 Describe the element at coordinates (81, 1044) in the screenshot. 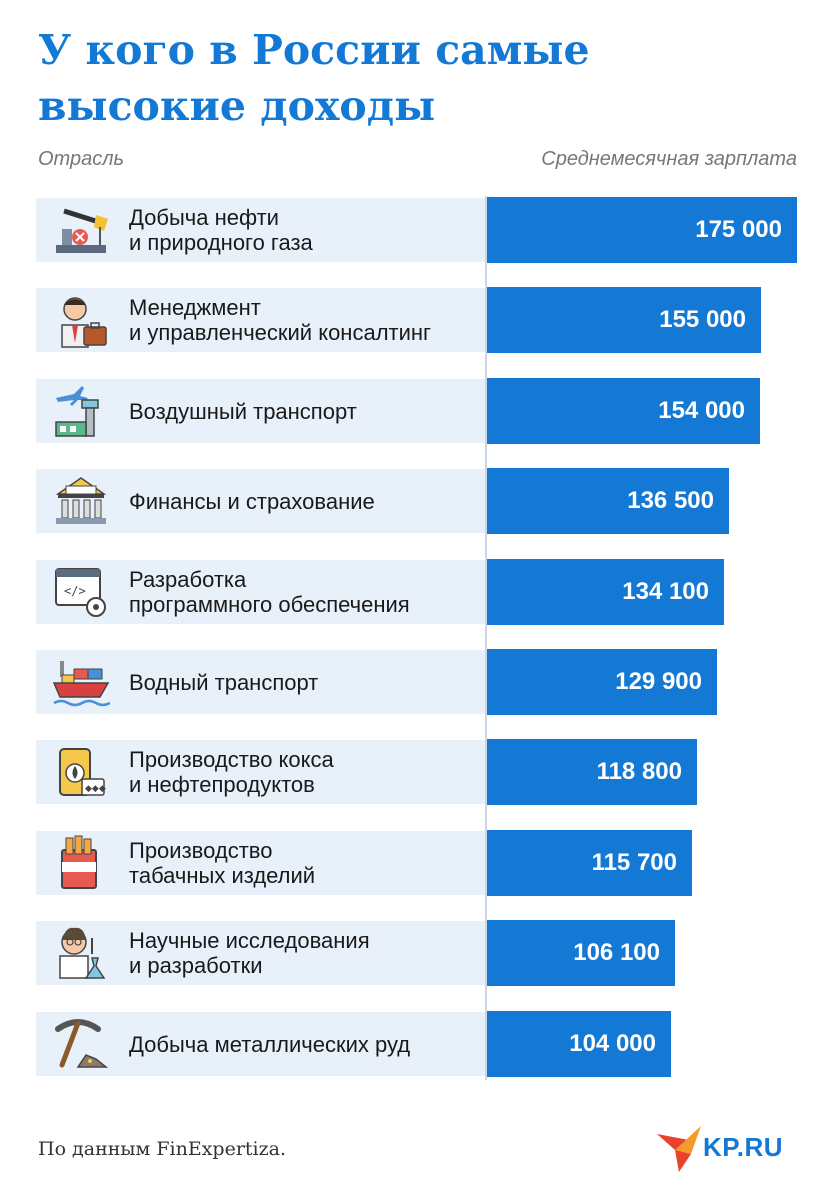

I see `pickaxe-icon` at that location.